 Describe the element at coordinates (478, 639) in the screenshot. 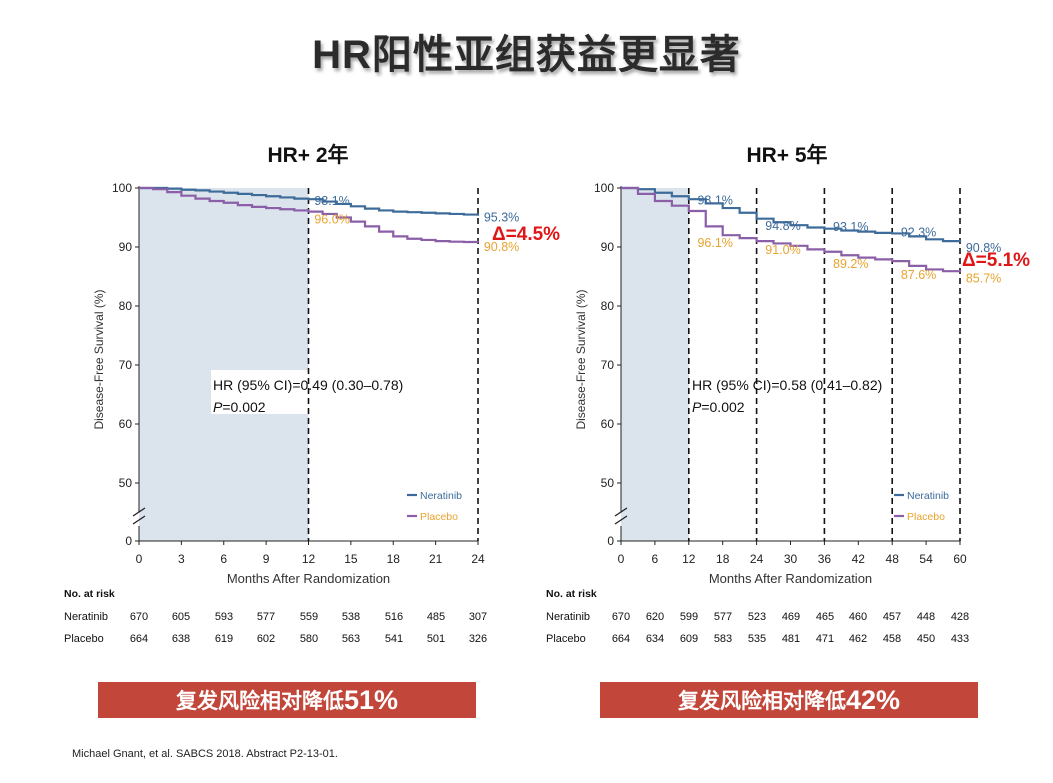

I see `risk-cell: 326` at that location.